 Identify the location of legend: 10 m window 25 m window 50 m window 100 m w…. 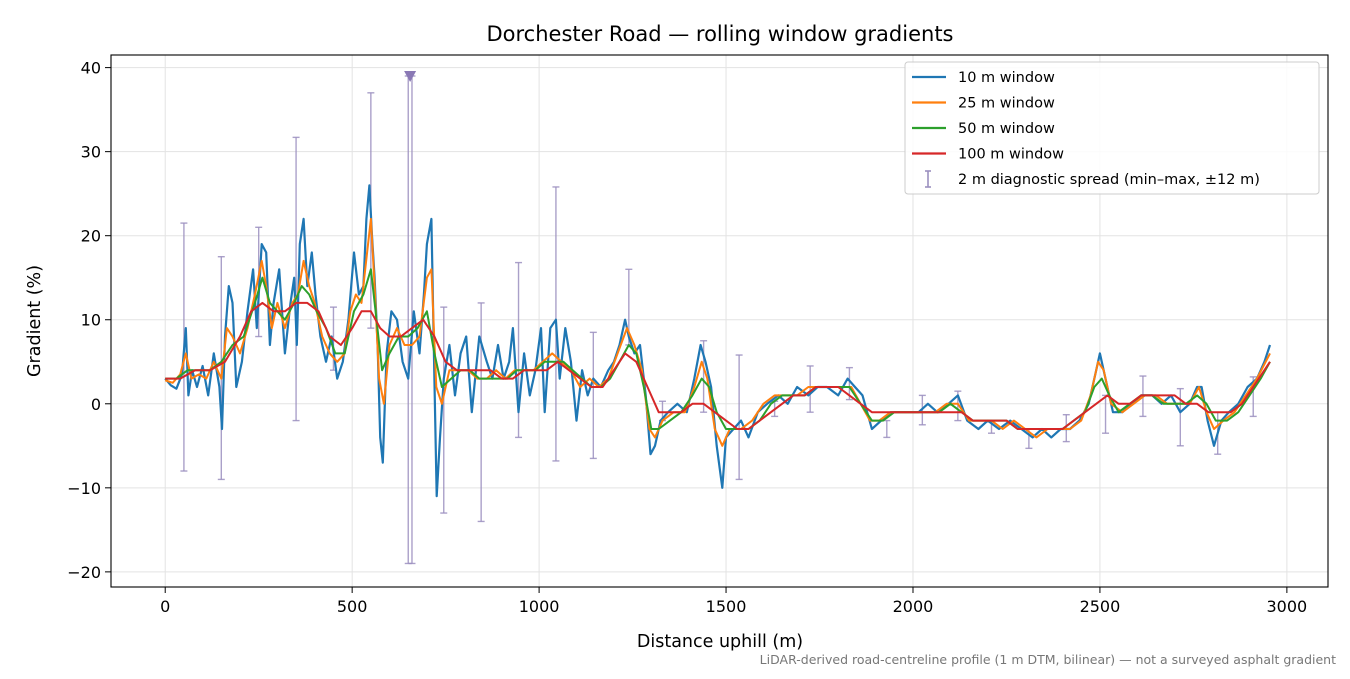
(1112, 128).